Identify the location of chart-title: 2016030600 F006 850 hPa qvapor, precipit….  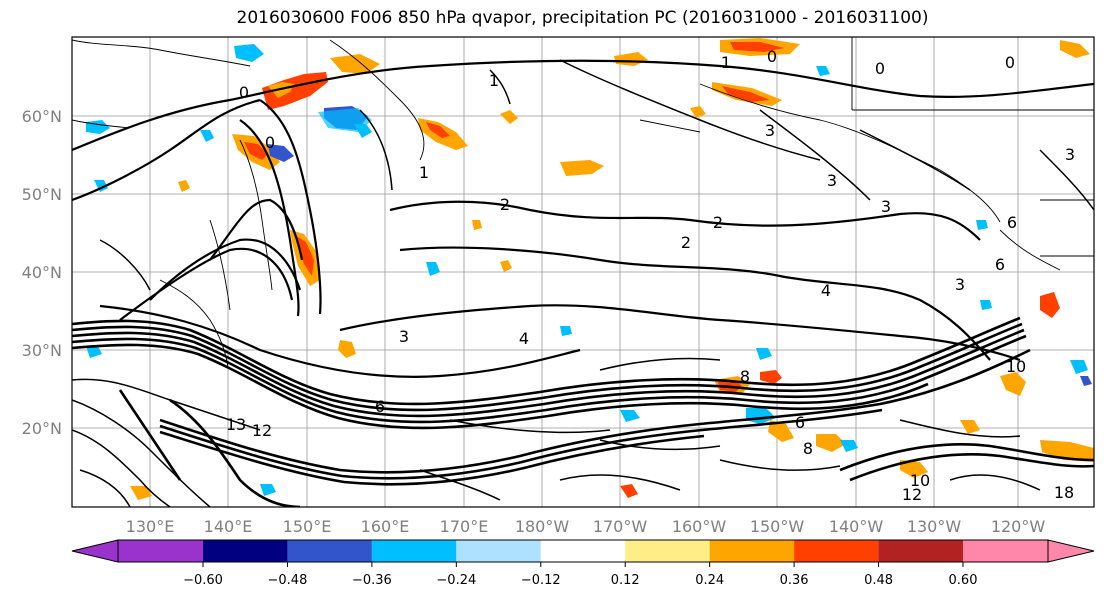
(582, 18).